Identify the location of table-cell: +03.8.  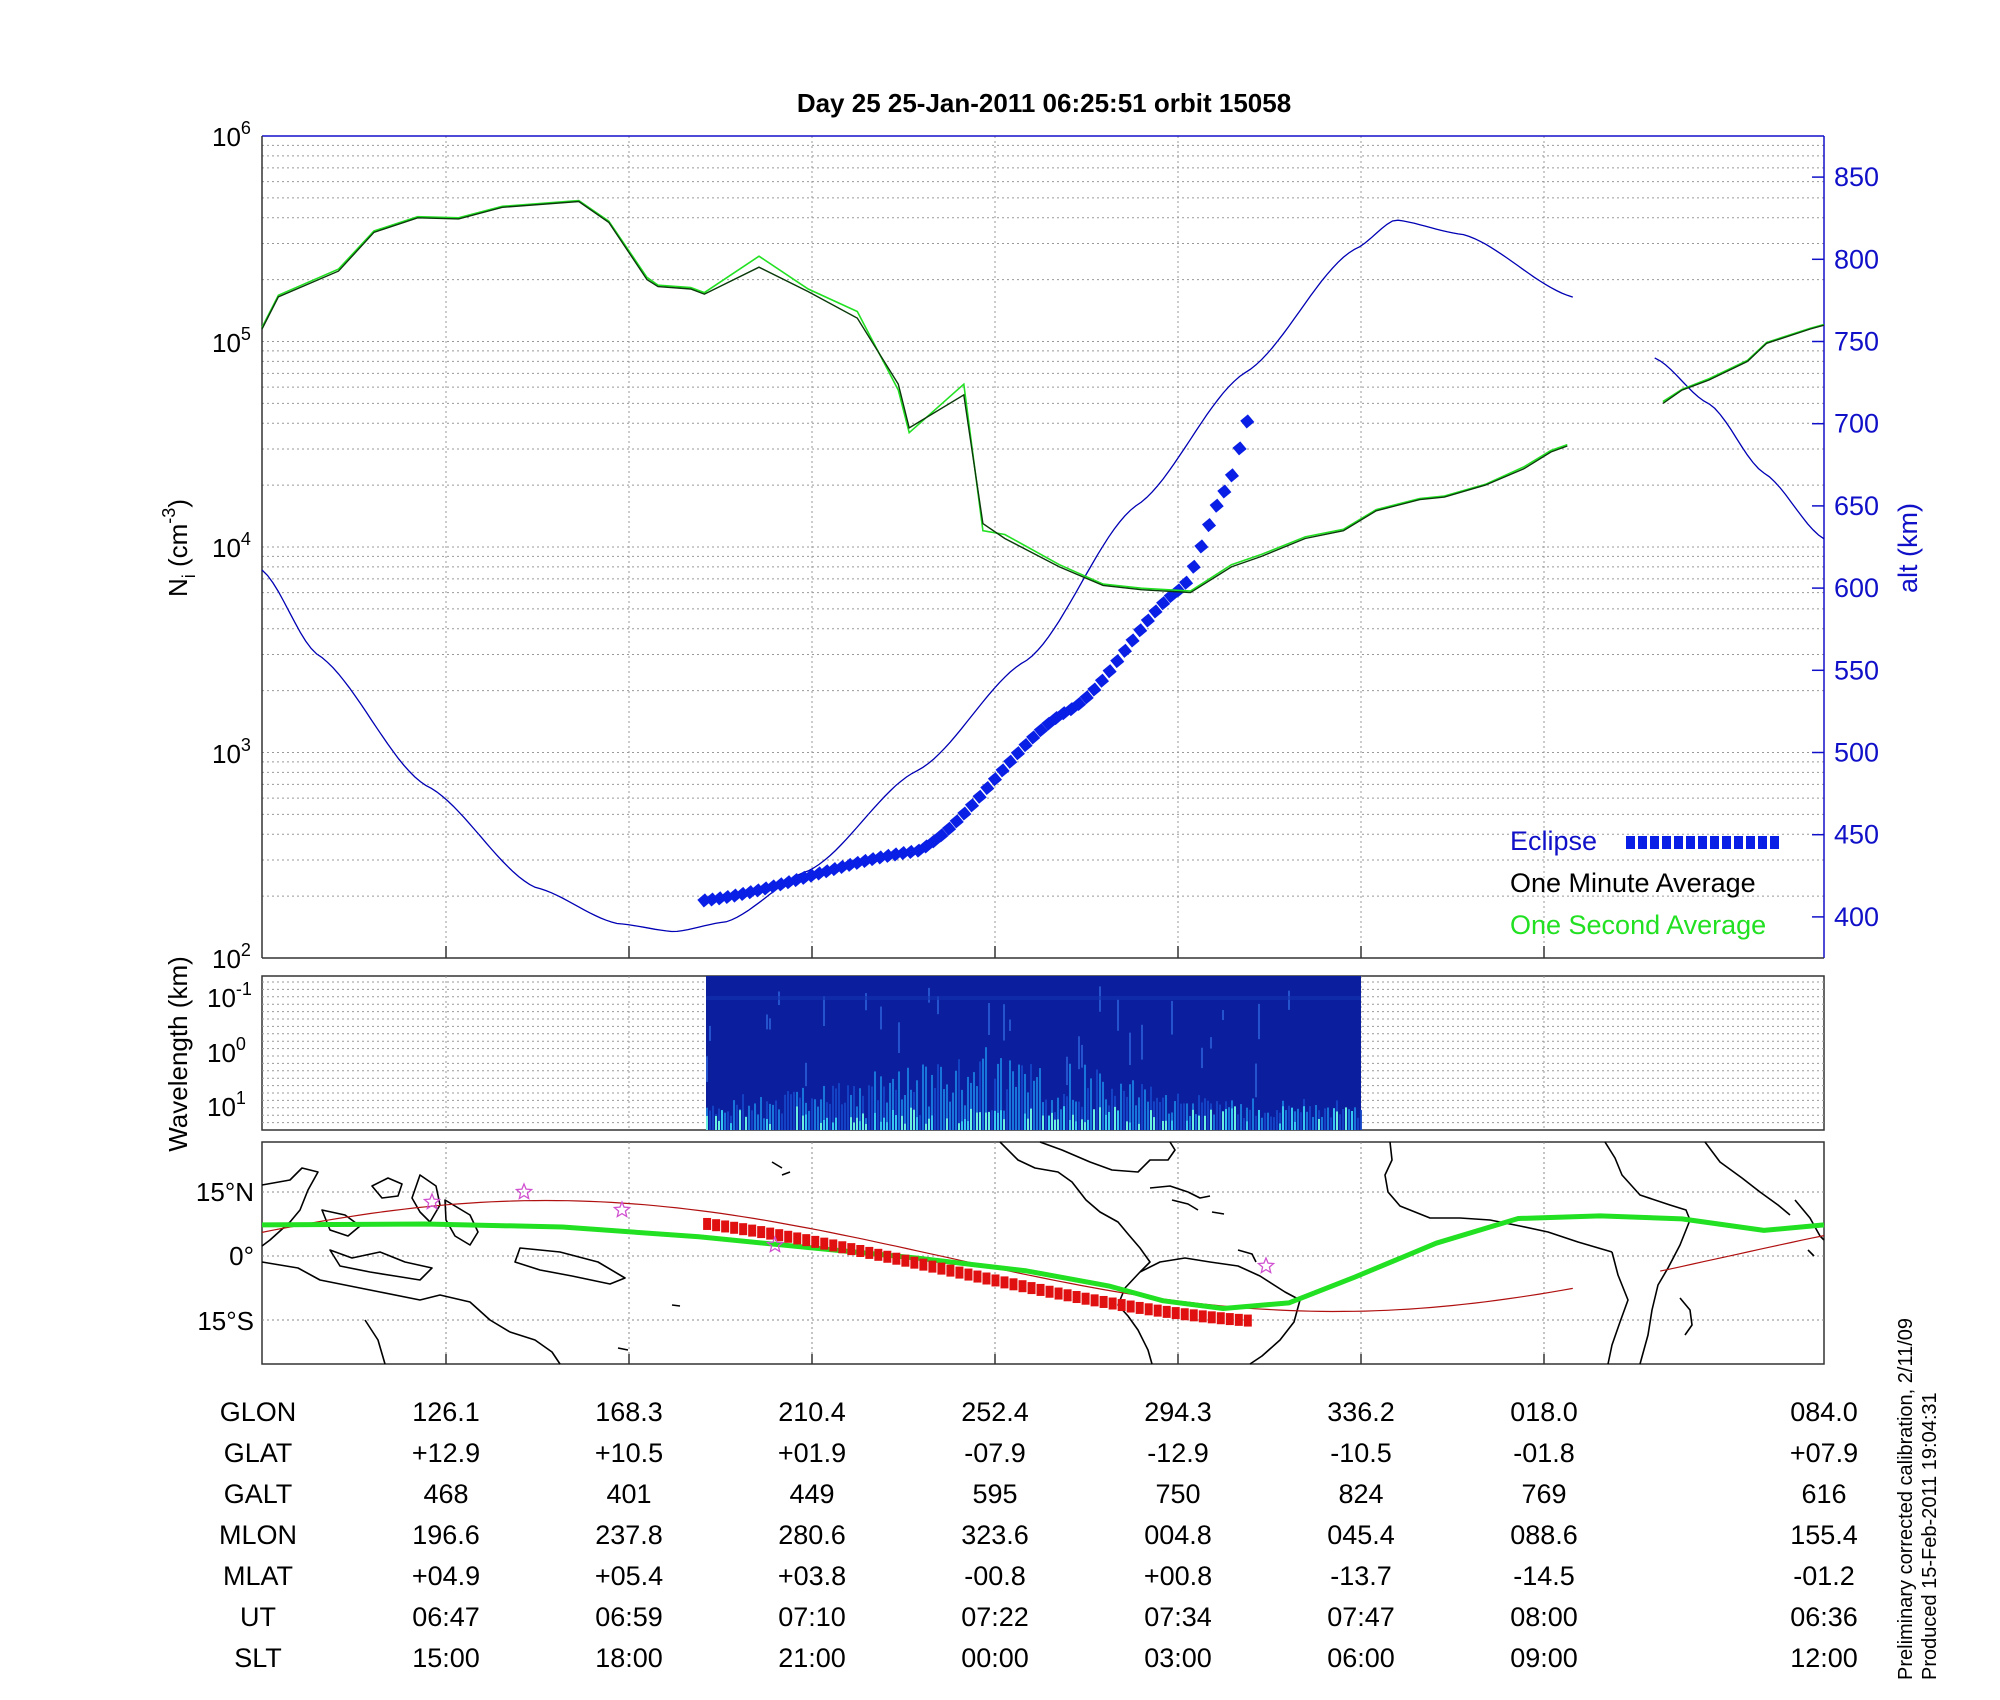
(812, 1576).